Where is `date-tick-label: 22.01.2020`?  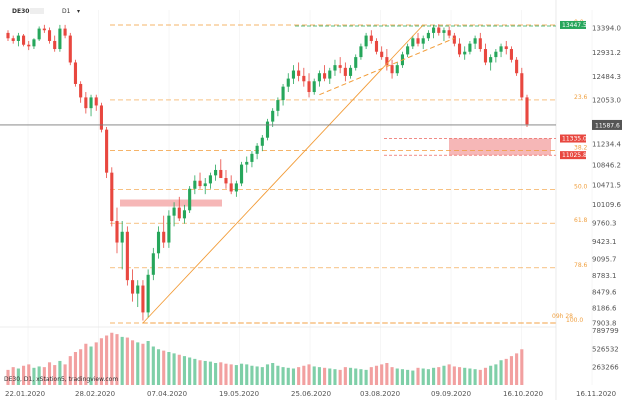
date-tick-label: 22.01.2020 is located at coordinates (25, 394).